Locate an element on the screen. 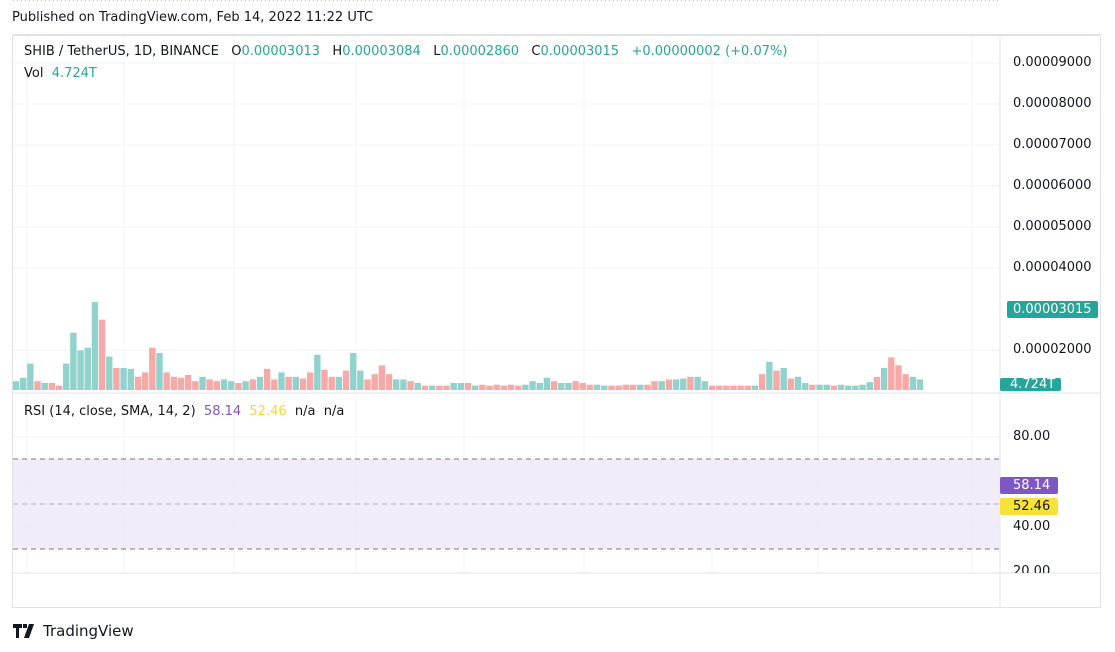 The height and width of the screenshot is (652, 1115). tradingview-branding: TradingView is located at coordinates (73, 631).